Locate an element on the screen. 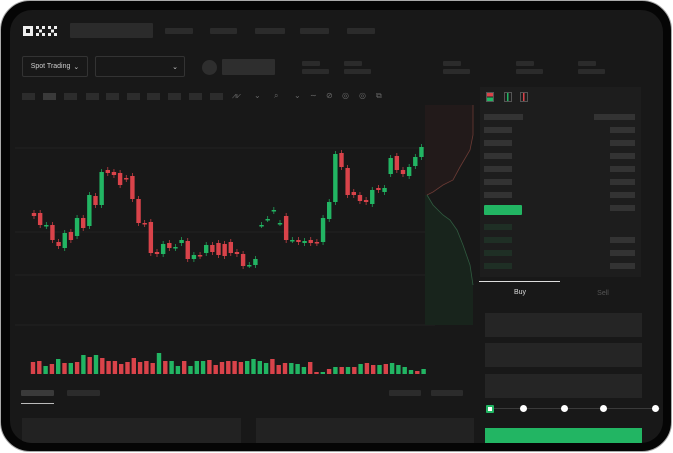  brush-icon: ⊘ is located at coordinates (329, 95).